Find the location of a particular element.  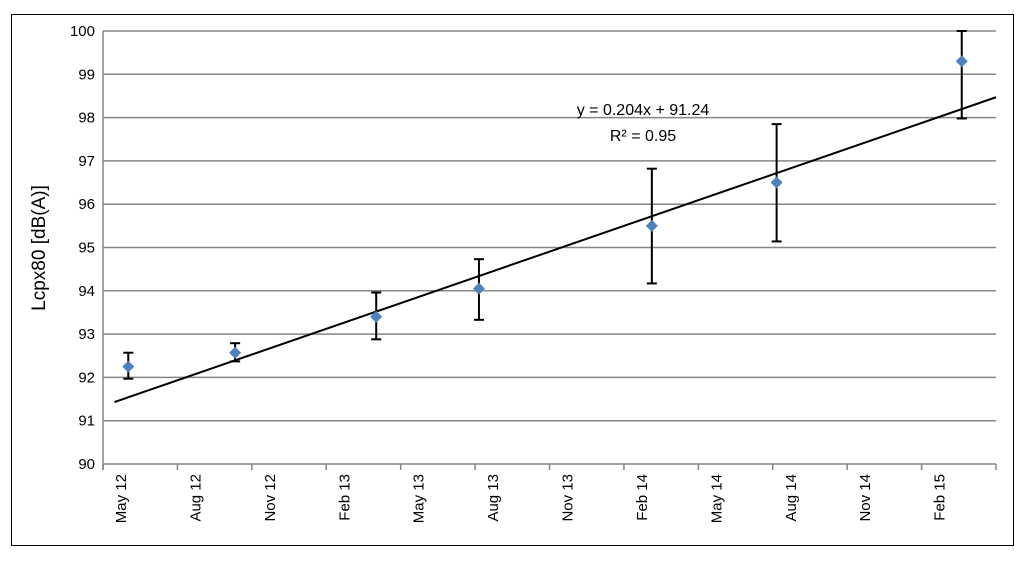

y-axis-title: Lcpx80 [dB(A)] is located at coordinates (39, 248).